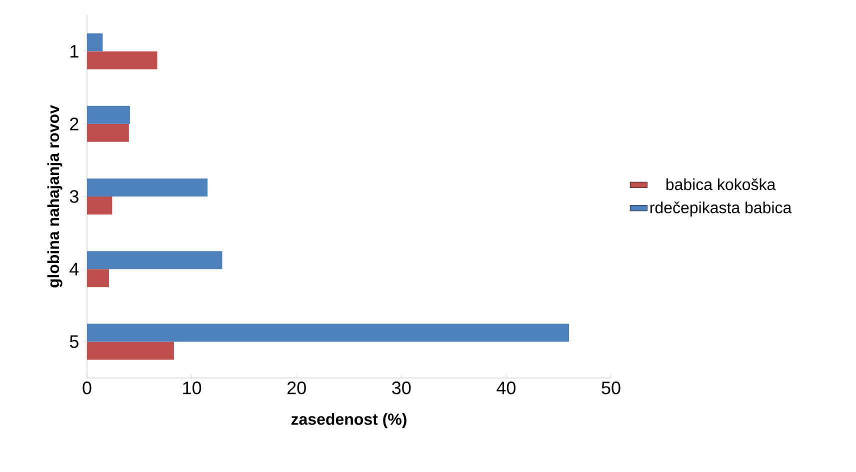 The width and height of the screenshot is (856, 472). Describe the element at coordinates (74, 196) in the screenshot. I see `y-tick-label: 3` at that location.